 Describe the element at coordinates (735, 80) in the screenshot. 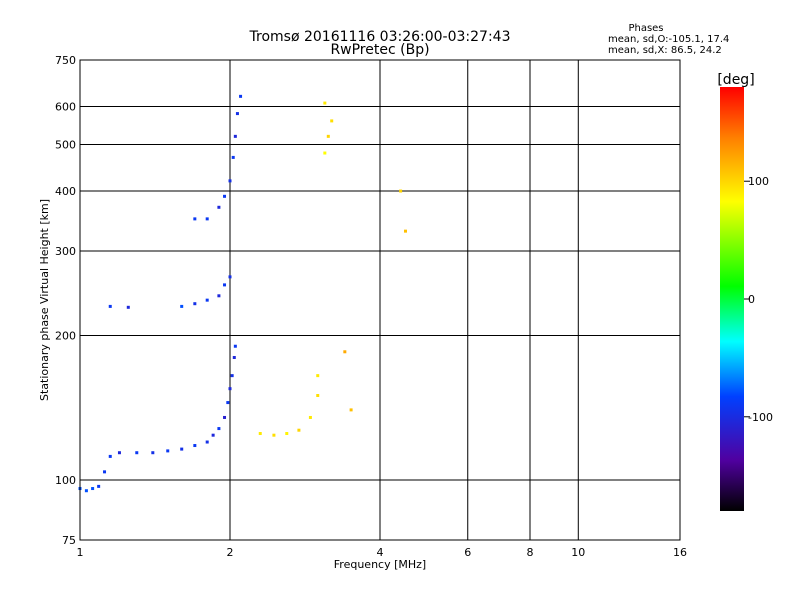

I see `colorbar-label: [deg]` at that location.